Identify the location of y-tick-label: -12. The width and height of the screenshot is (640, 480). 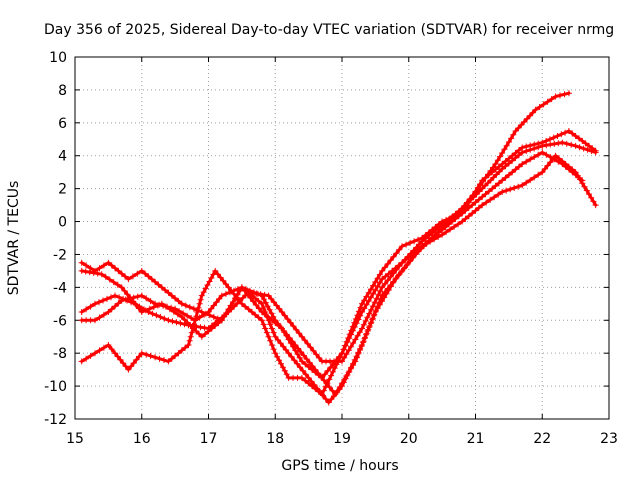
(55, 420).